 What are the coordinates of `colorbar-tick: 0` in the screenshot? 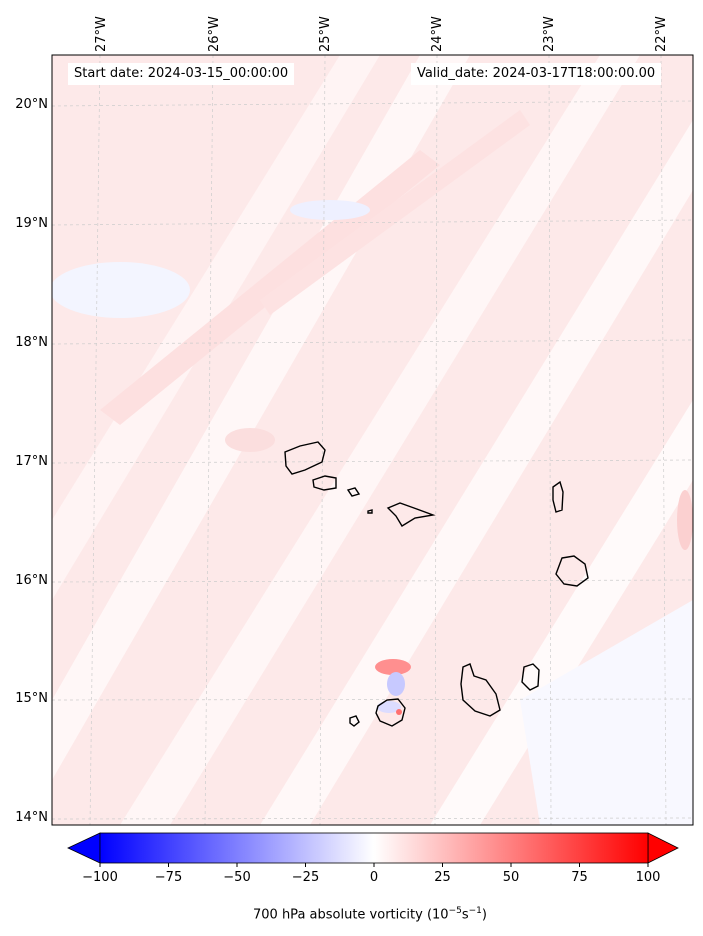 It's located at (374, 877).